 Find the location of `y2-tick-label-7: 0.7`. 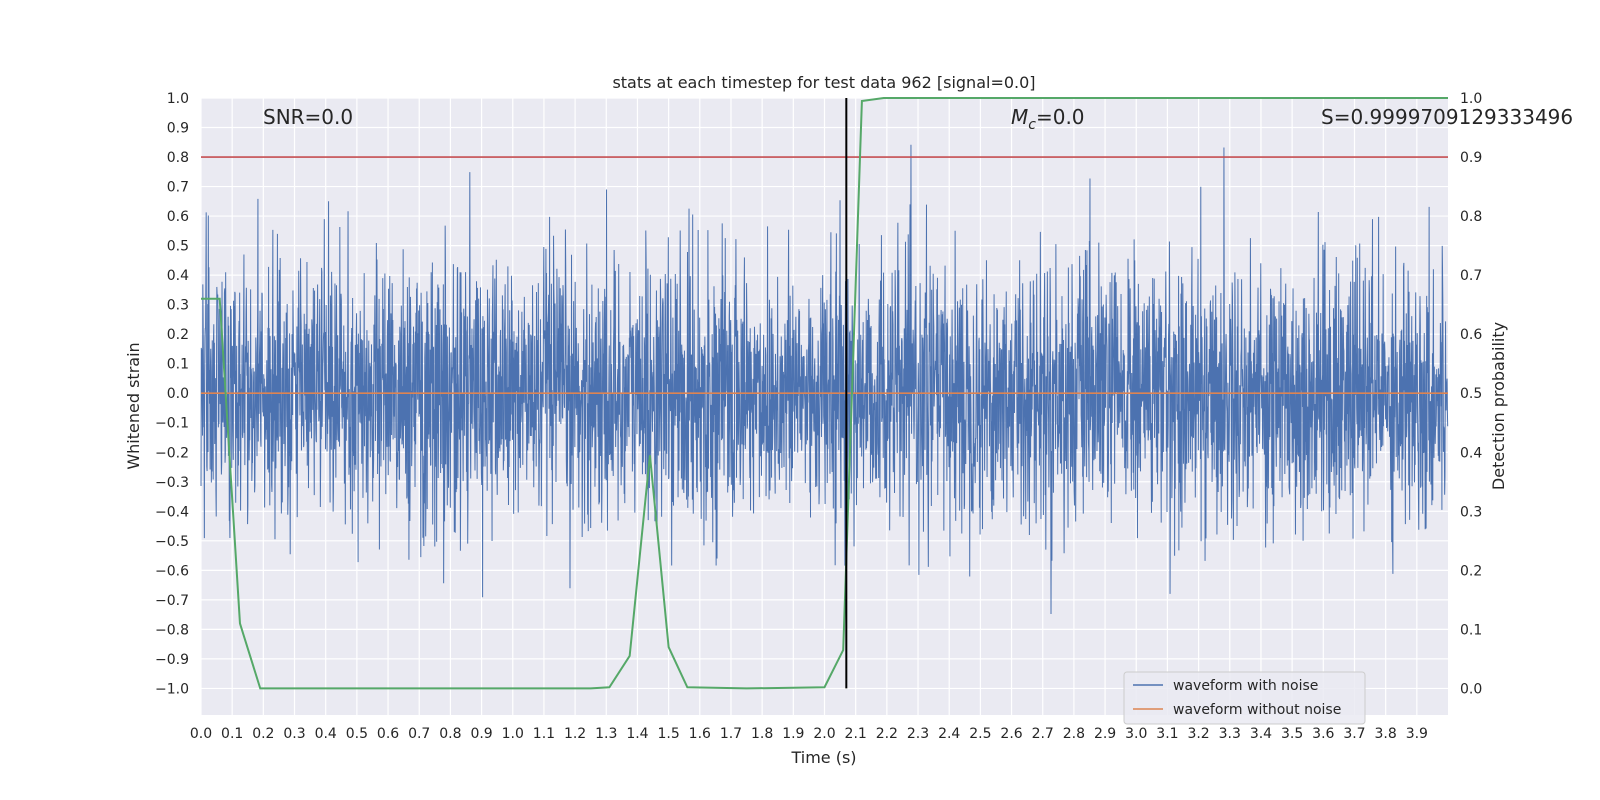

y2-tick-label-7: 0.7 is located at coordinates (1471, 276).